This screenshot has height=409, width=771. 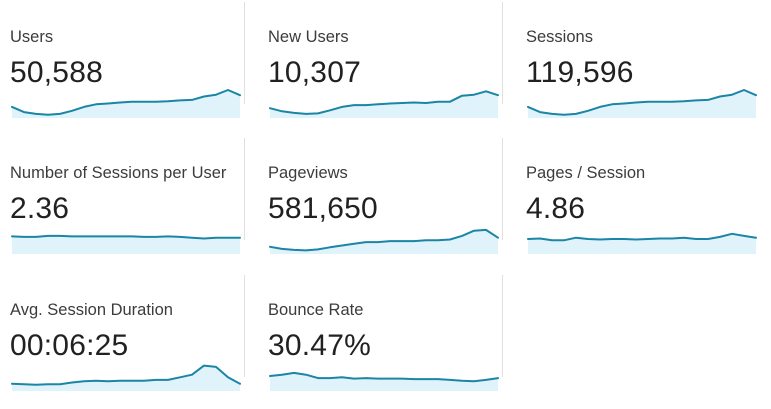 I want to click on metric-value: 2.36, so click(x=40, y=208).